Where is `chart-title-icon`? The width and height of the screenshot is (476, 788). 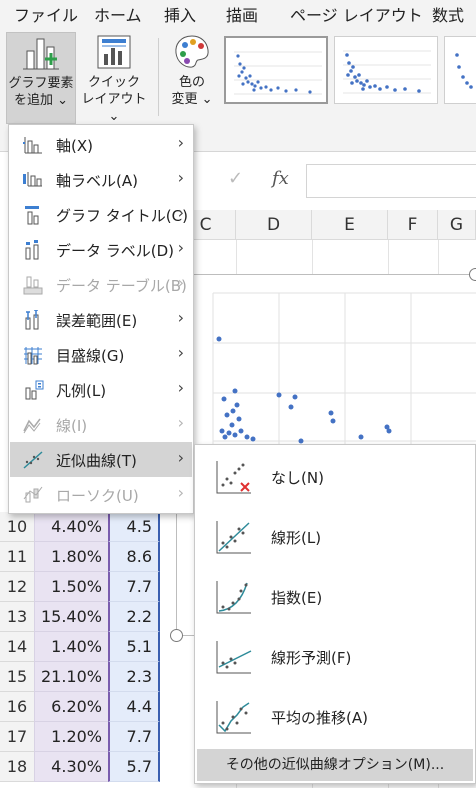 chart-title-icon is located at coordinates (32, 215).